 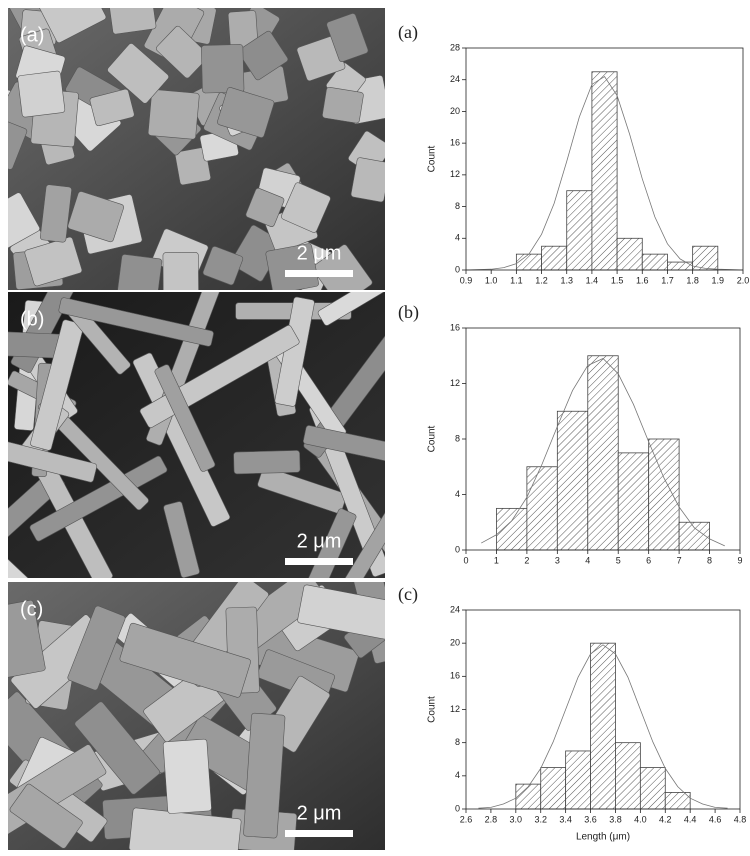 What do you see at coordinates (557, 560) in the screenshot?
I see `x-tick-label: 3` at bounding box center [557, 560].